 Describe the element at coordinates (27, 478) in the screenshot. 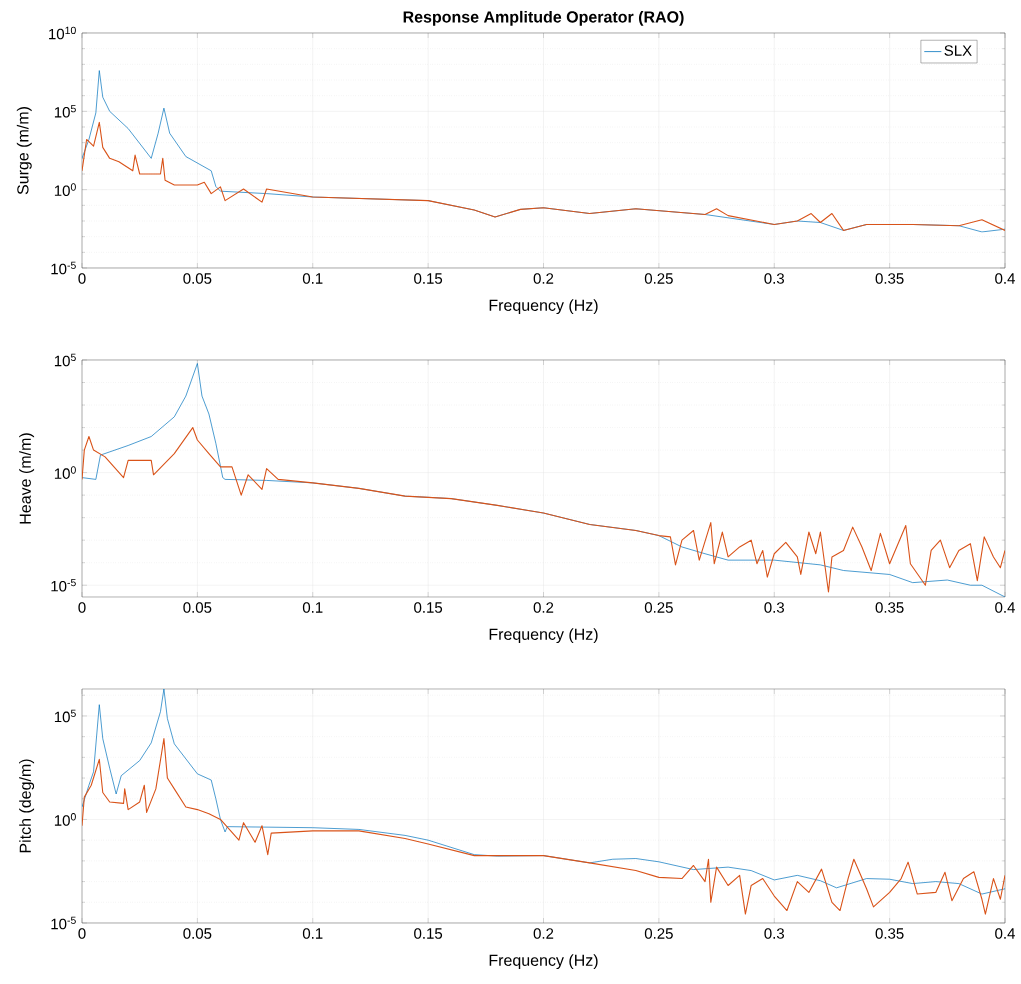

I see `y-axis-title: Heave (m/m)` at that location.